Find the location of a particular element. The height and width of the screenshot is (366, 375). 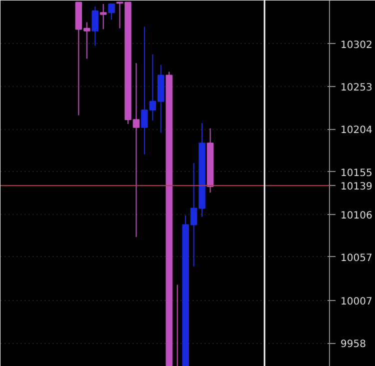

y-tick-label: 10106 is located at coordinates (356, 216).